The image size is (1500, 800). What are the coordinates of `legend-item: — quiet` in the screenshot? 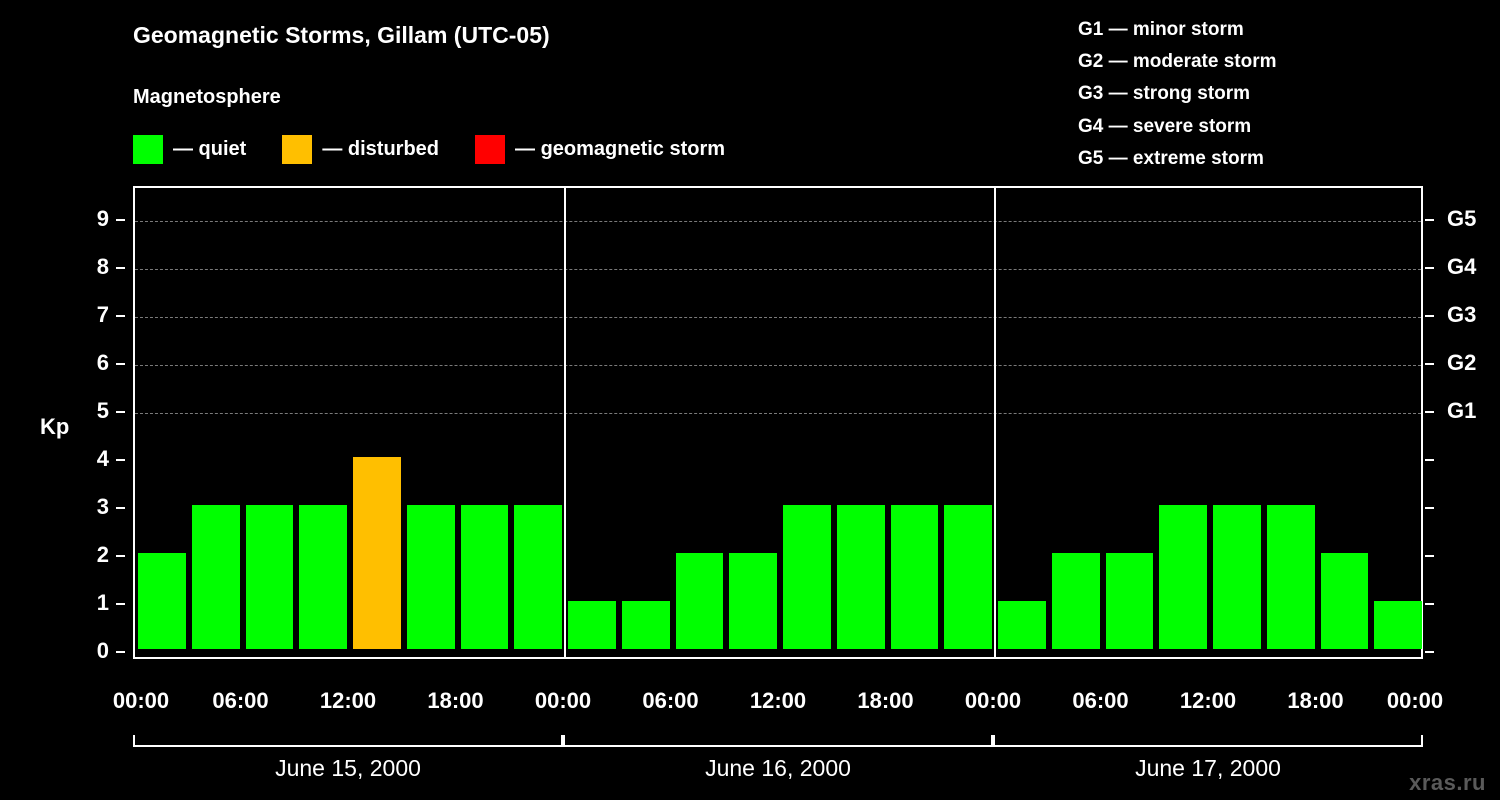 It's located at (190, 149).